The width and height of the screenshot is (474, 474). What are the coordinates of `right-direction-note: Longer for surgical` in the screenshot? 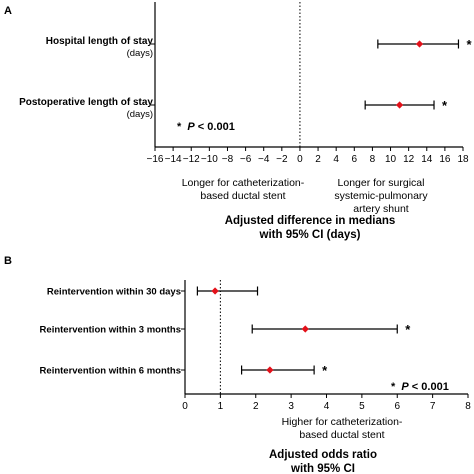 It's located at (381, 183).